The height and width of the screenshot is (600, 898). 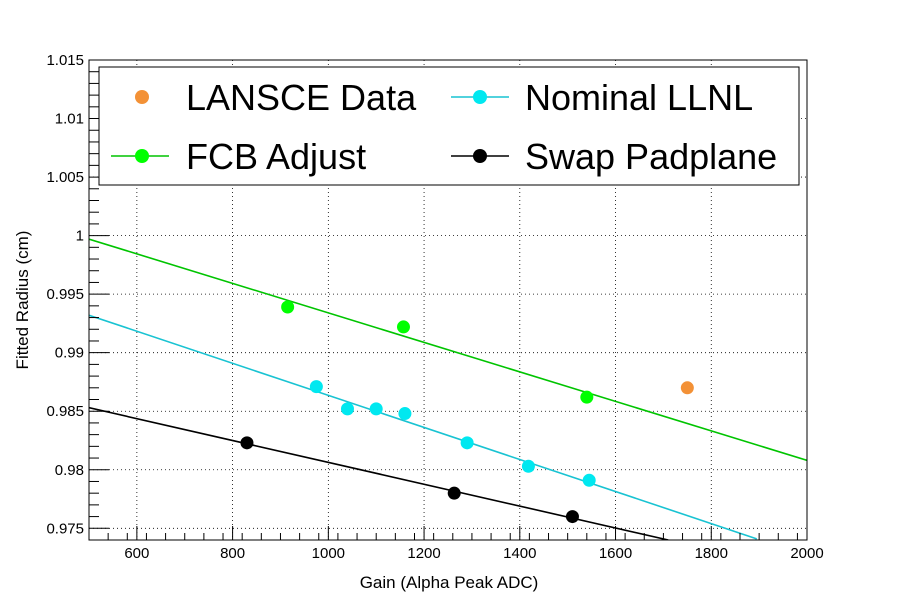 I want to click on x-tick-label: 600, so click(x=136, y=553).